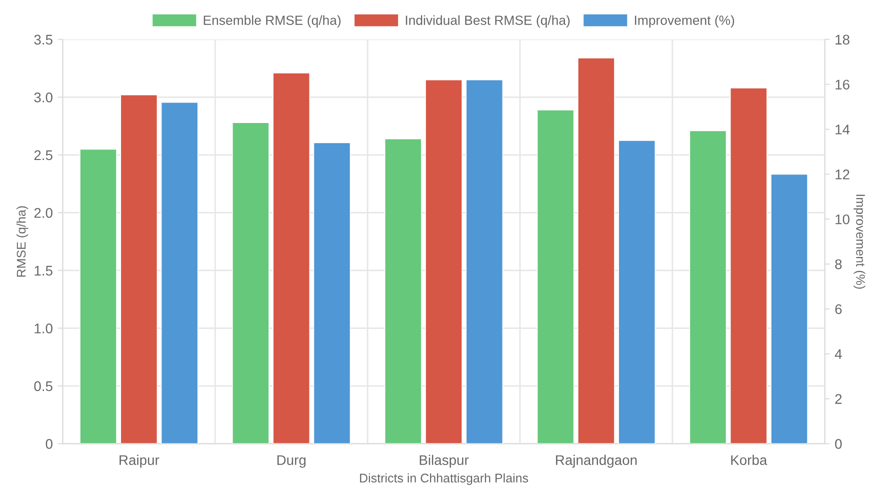 This screenshot has height=493, width=871. Describe the element at coordinates (838, 354) in the screenshot. I see `y2-tick-label: 4` at that location.